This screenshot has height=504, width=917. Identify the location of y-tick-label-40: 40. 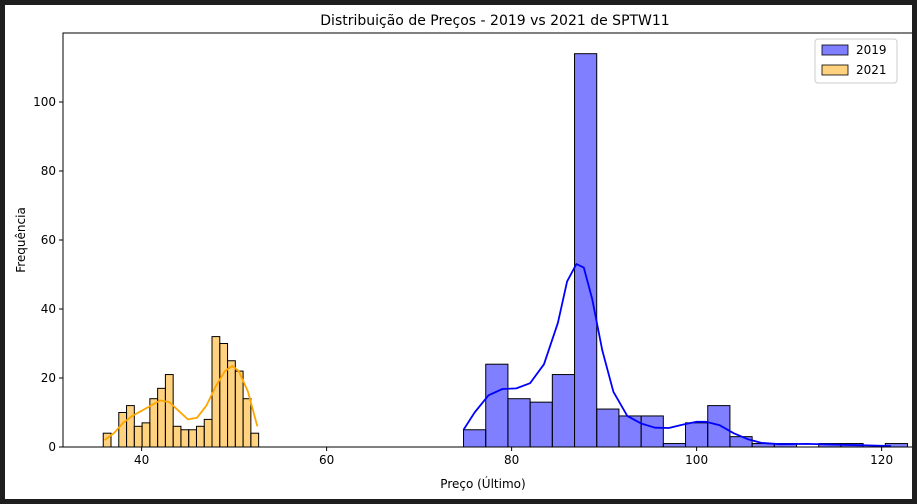
(48, 309).